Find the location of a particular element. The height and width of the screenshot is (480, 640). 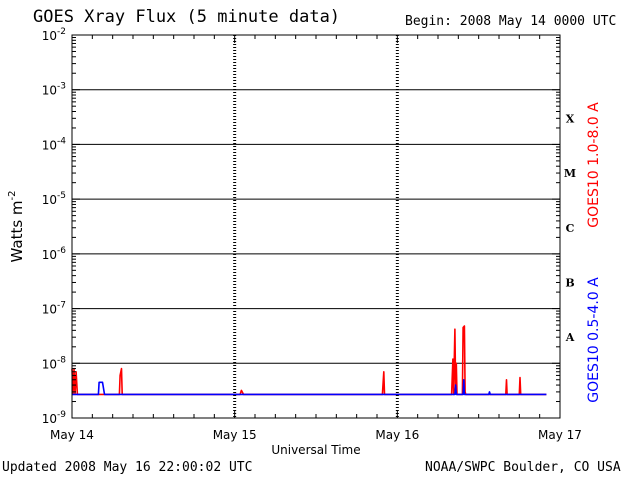

updated-timestamp: Updated 2008 May 16 22:00:02 UTC is located at coordinates (127, 467).